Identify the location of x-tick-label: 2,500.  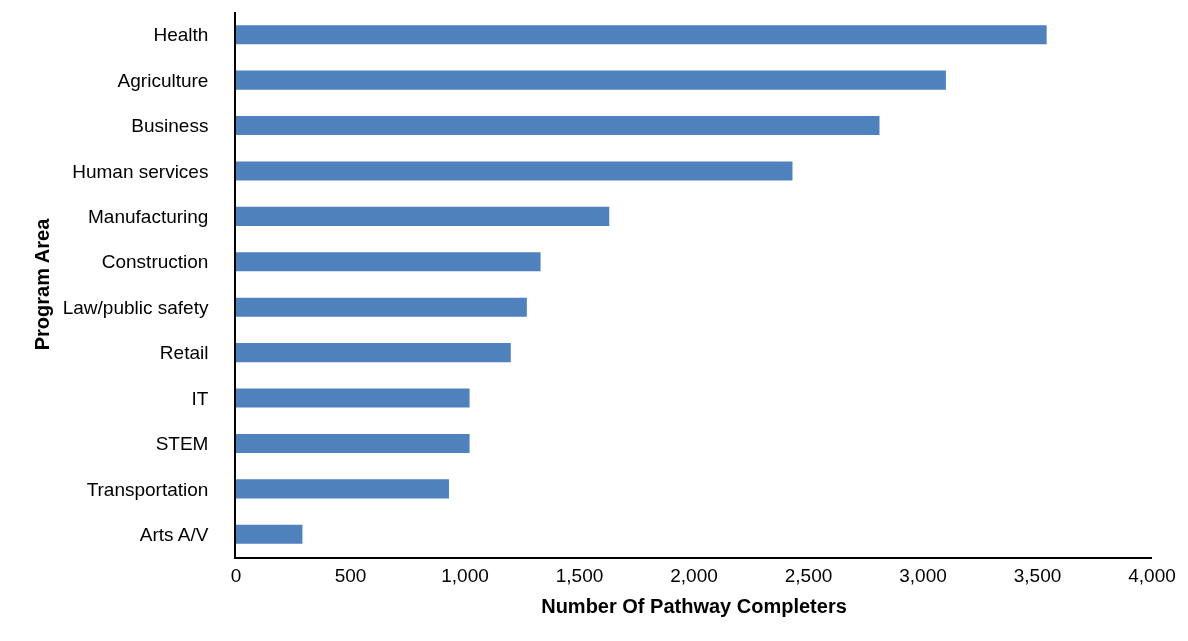
(808, 575).